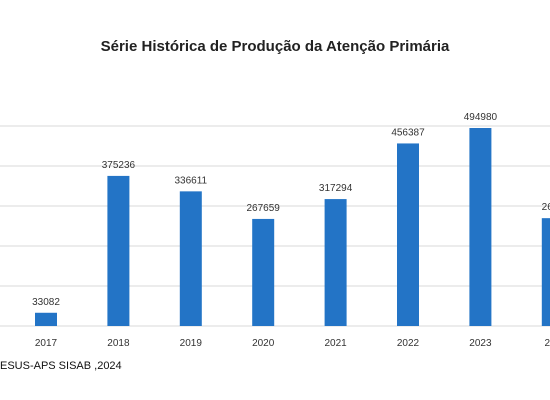 This screenshot has height=400, width=550. Describe the element at coordinates (547, 343) in the screenshot. I see `x-tick-2024: 202` at that location.